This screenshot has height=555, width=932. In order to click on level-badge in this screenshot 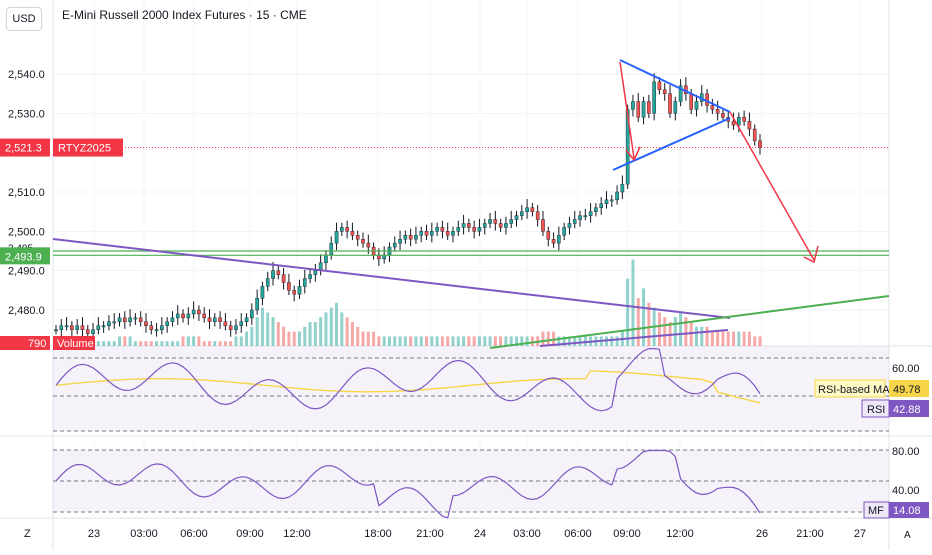, I will do `click(25, 256)`.